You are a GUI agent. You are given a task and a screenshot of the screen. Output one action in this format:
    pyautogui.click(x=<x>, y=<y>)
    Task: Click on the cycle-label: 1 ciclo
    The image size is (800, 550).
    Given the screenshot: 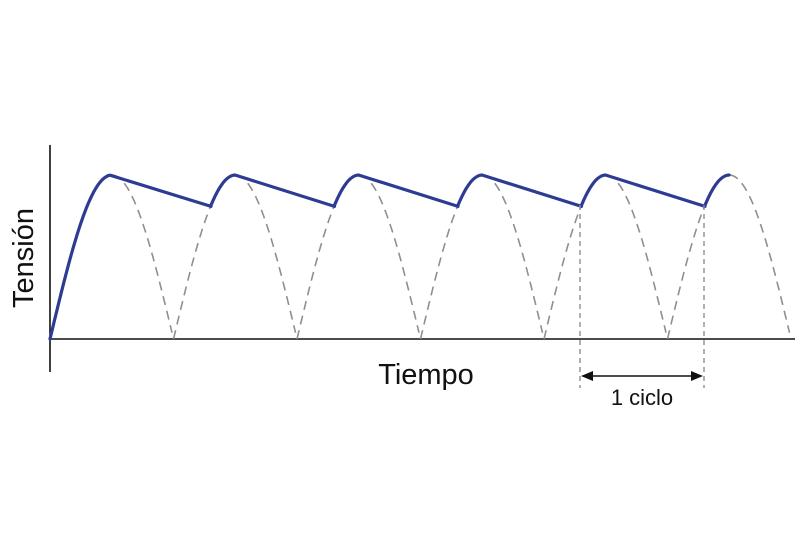 What is the action you would take?
    pyautogui.click(x=642, y=397)
    